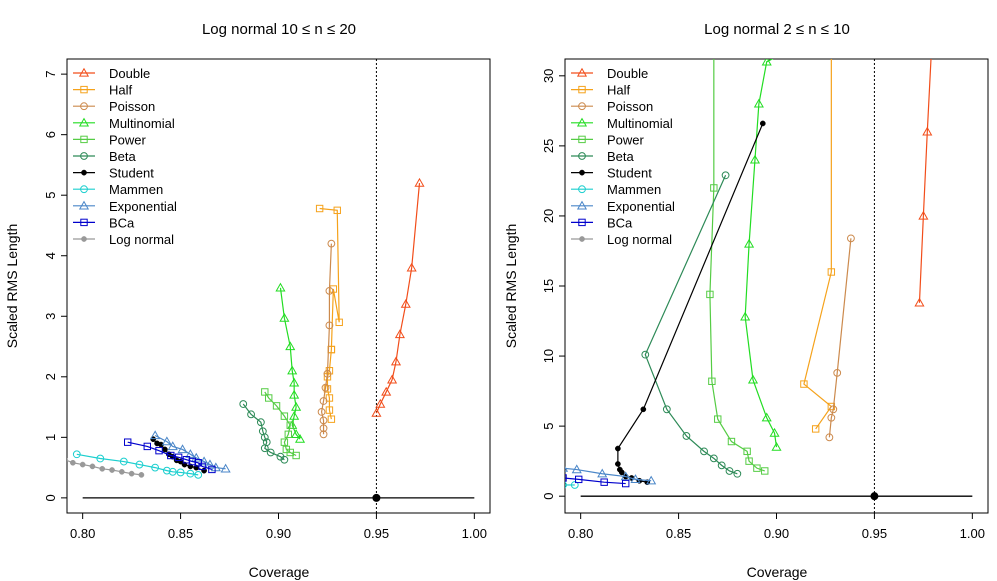 Image resolution: width=997 pixels, height=581 pixels. I want to click on legend-item-poisson: Poisson, so click(612, 106).